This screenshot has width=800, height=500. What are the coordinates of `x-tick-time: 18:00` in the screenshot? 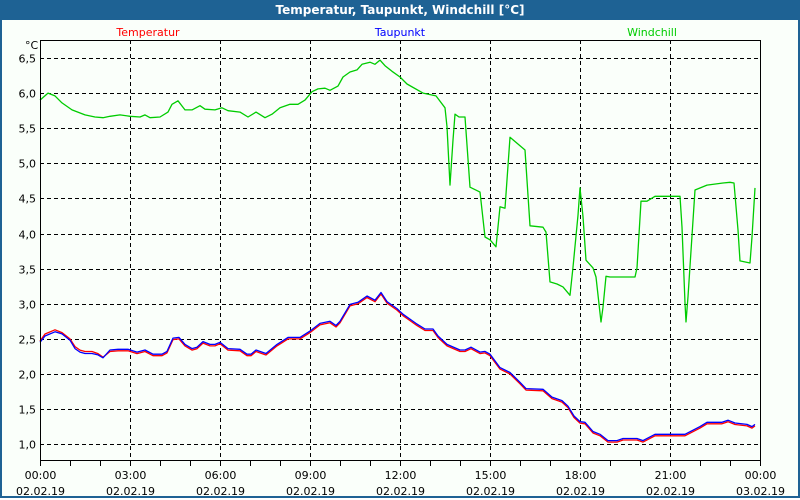 It's located at (581, 475).